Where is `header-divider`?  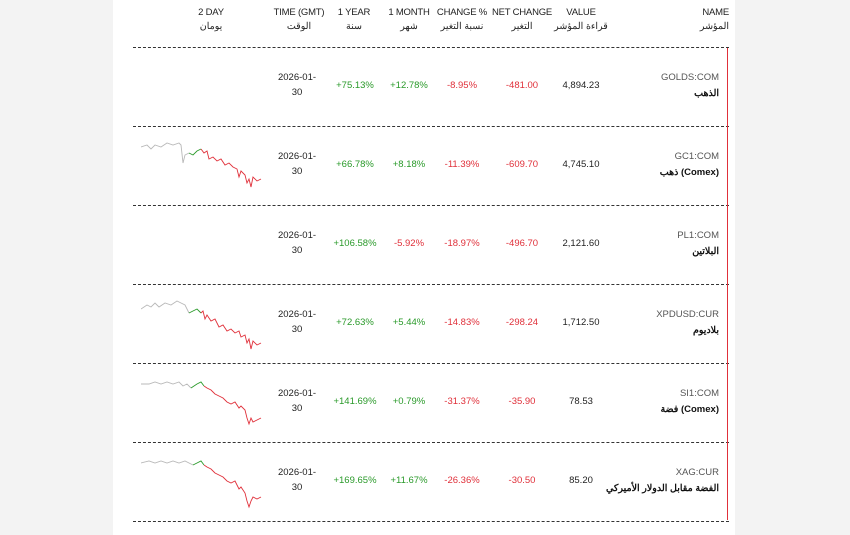 header-divider is located at coordinates (431, 47).